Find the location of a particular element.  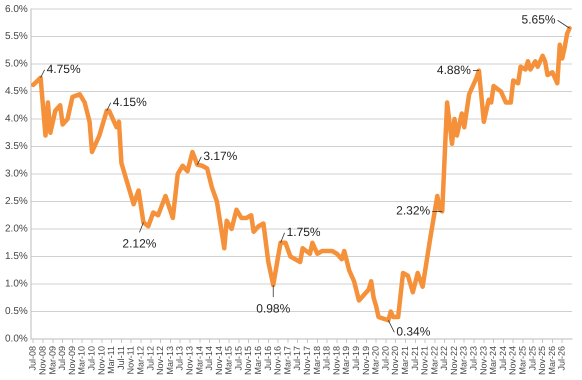

annotation: 4.88% is located at coordinates (454, 69).